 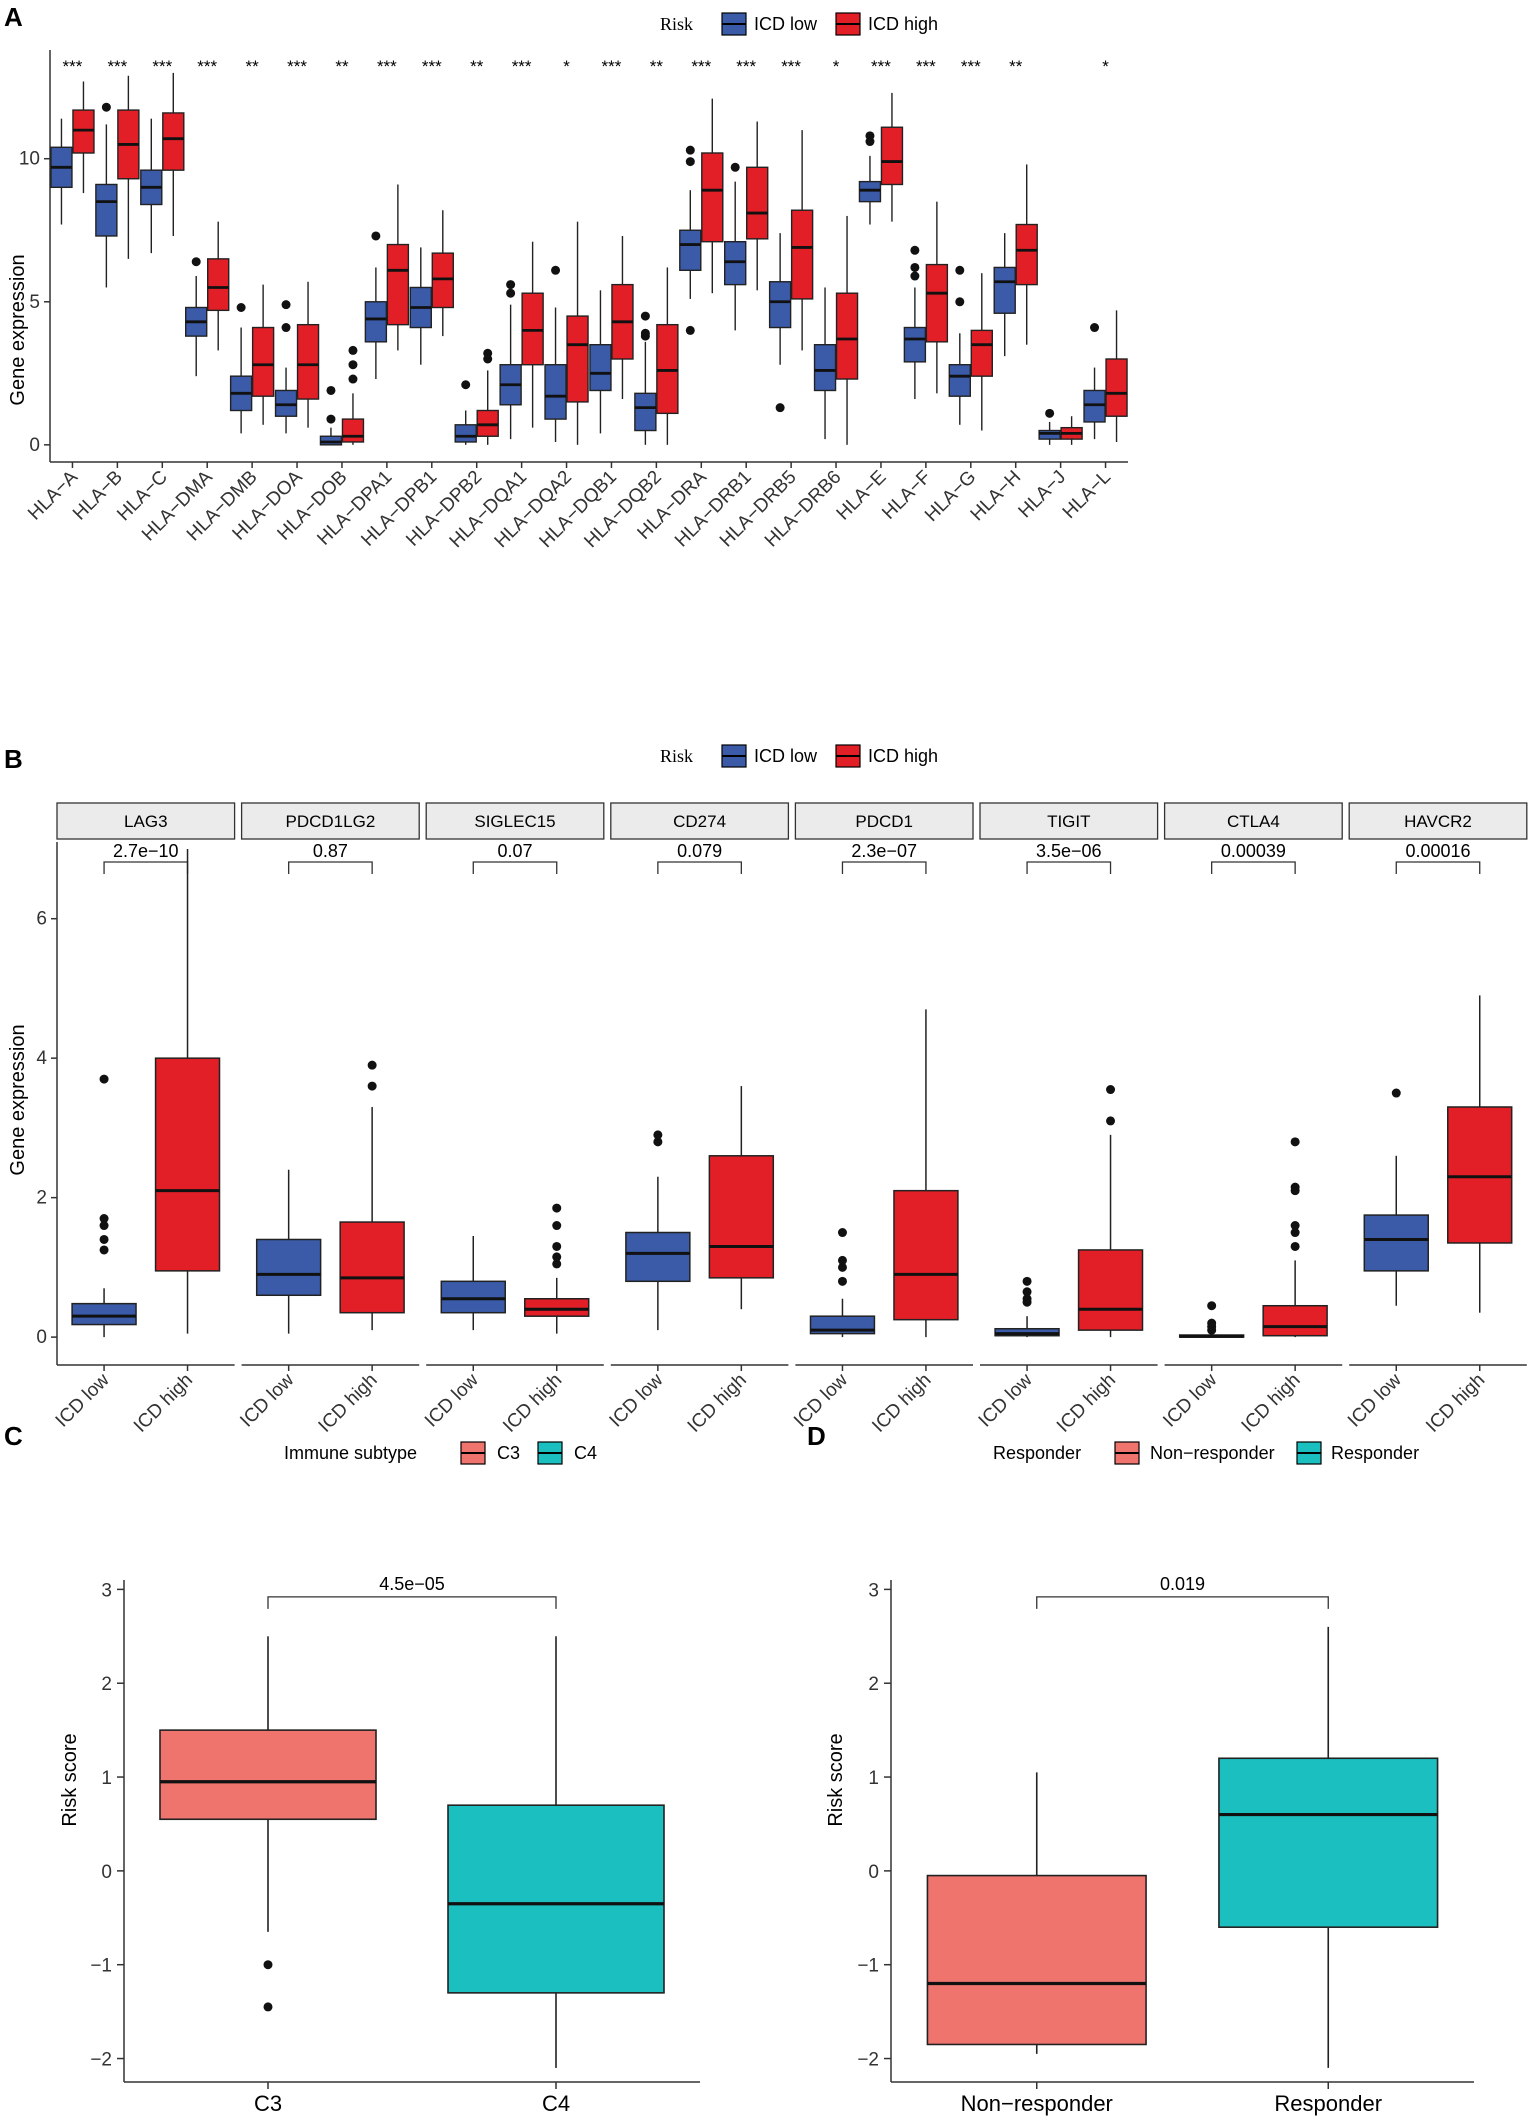 What do you see at coordinates (1068, 821) in the screenshot?
I see `panel-b-facet-label: TIGIT` at bounding box center [1068, 821].